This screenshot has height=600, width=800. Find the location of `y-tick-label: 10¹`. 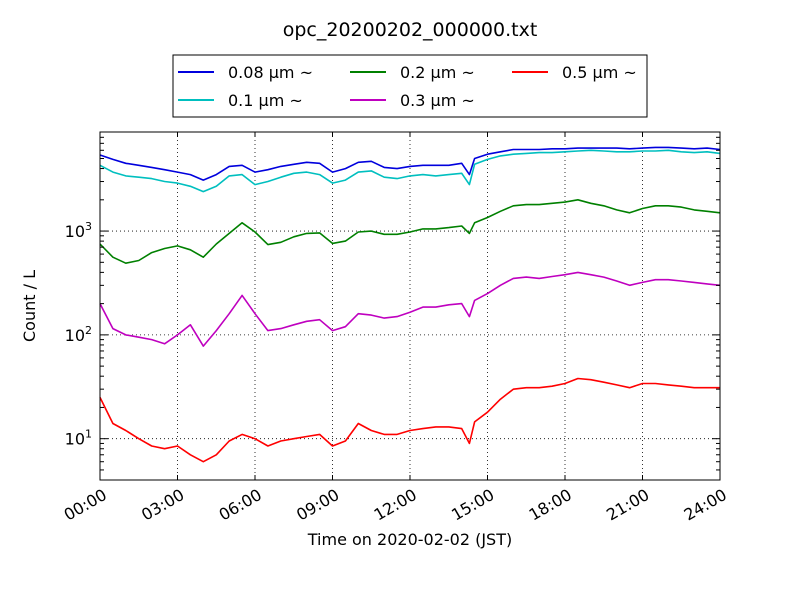

y-tick-label: 10¹ is located at coordinates (78, 438).